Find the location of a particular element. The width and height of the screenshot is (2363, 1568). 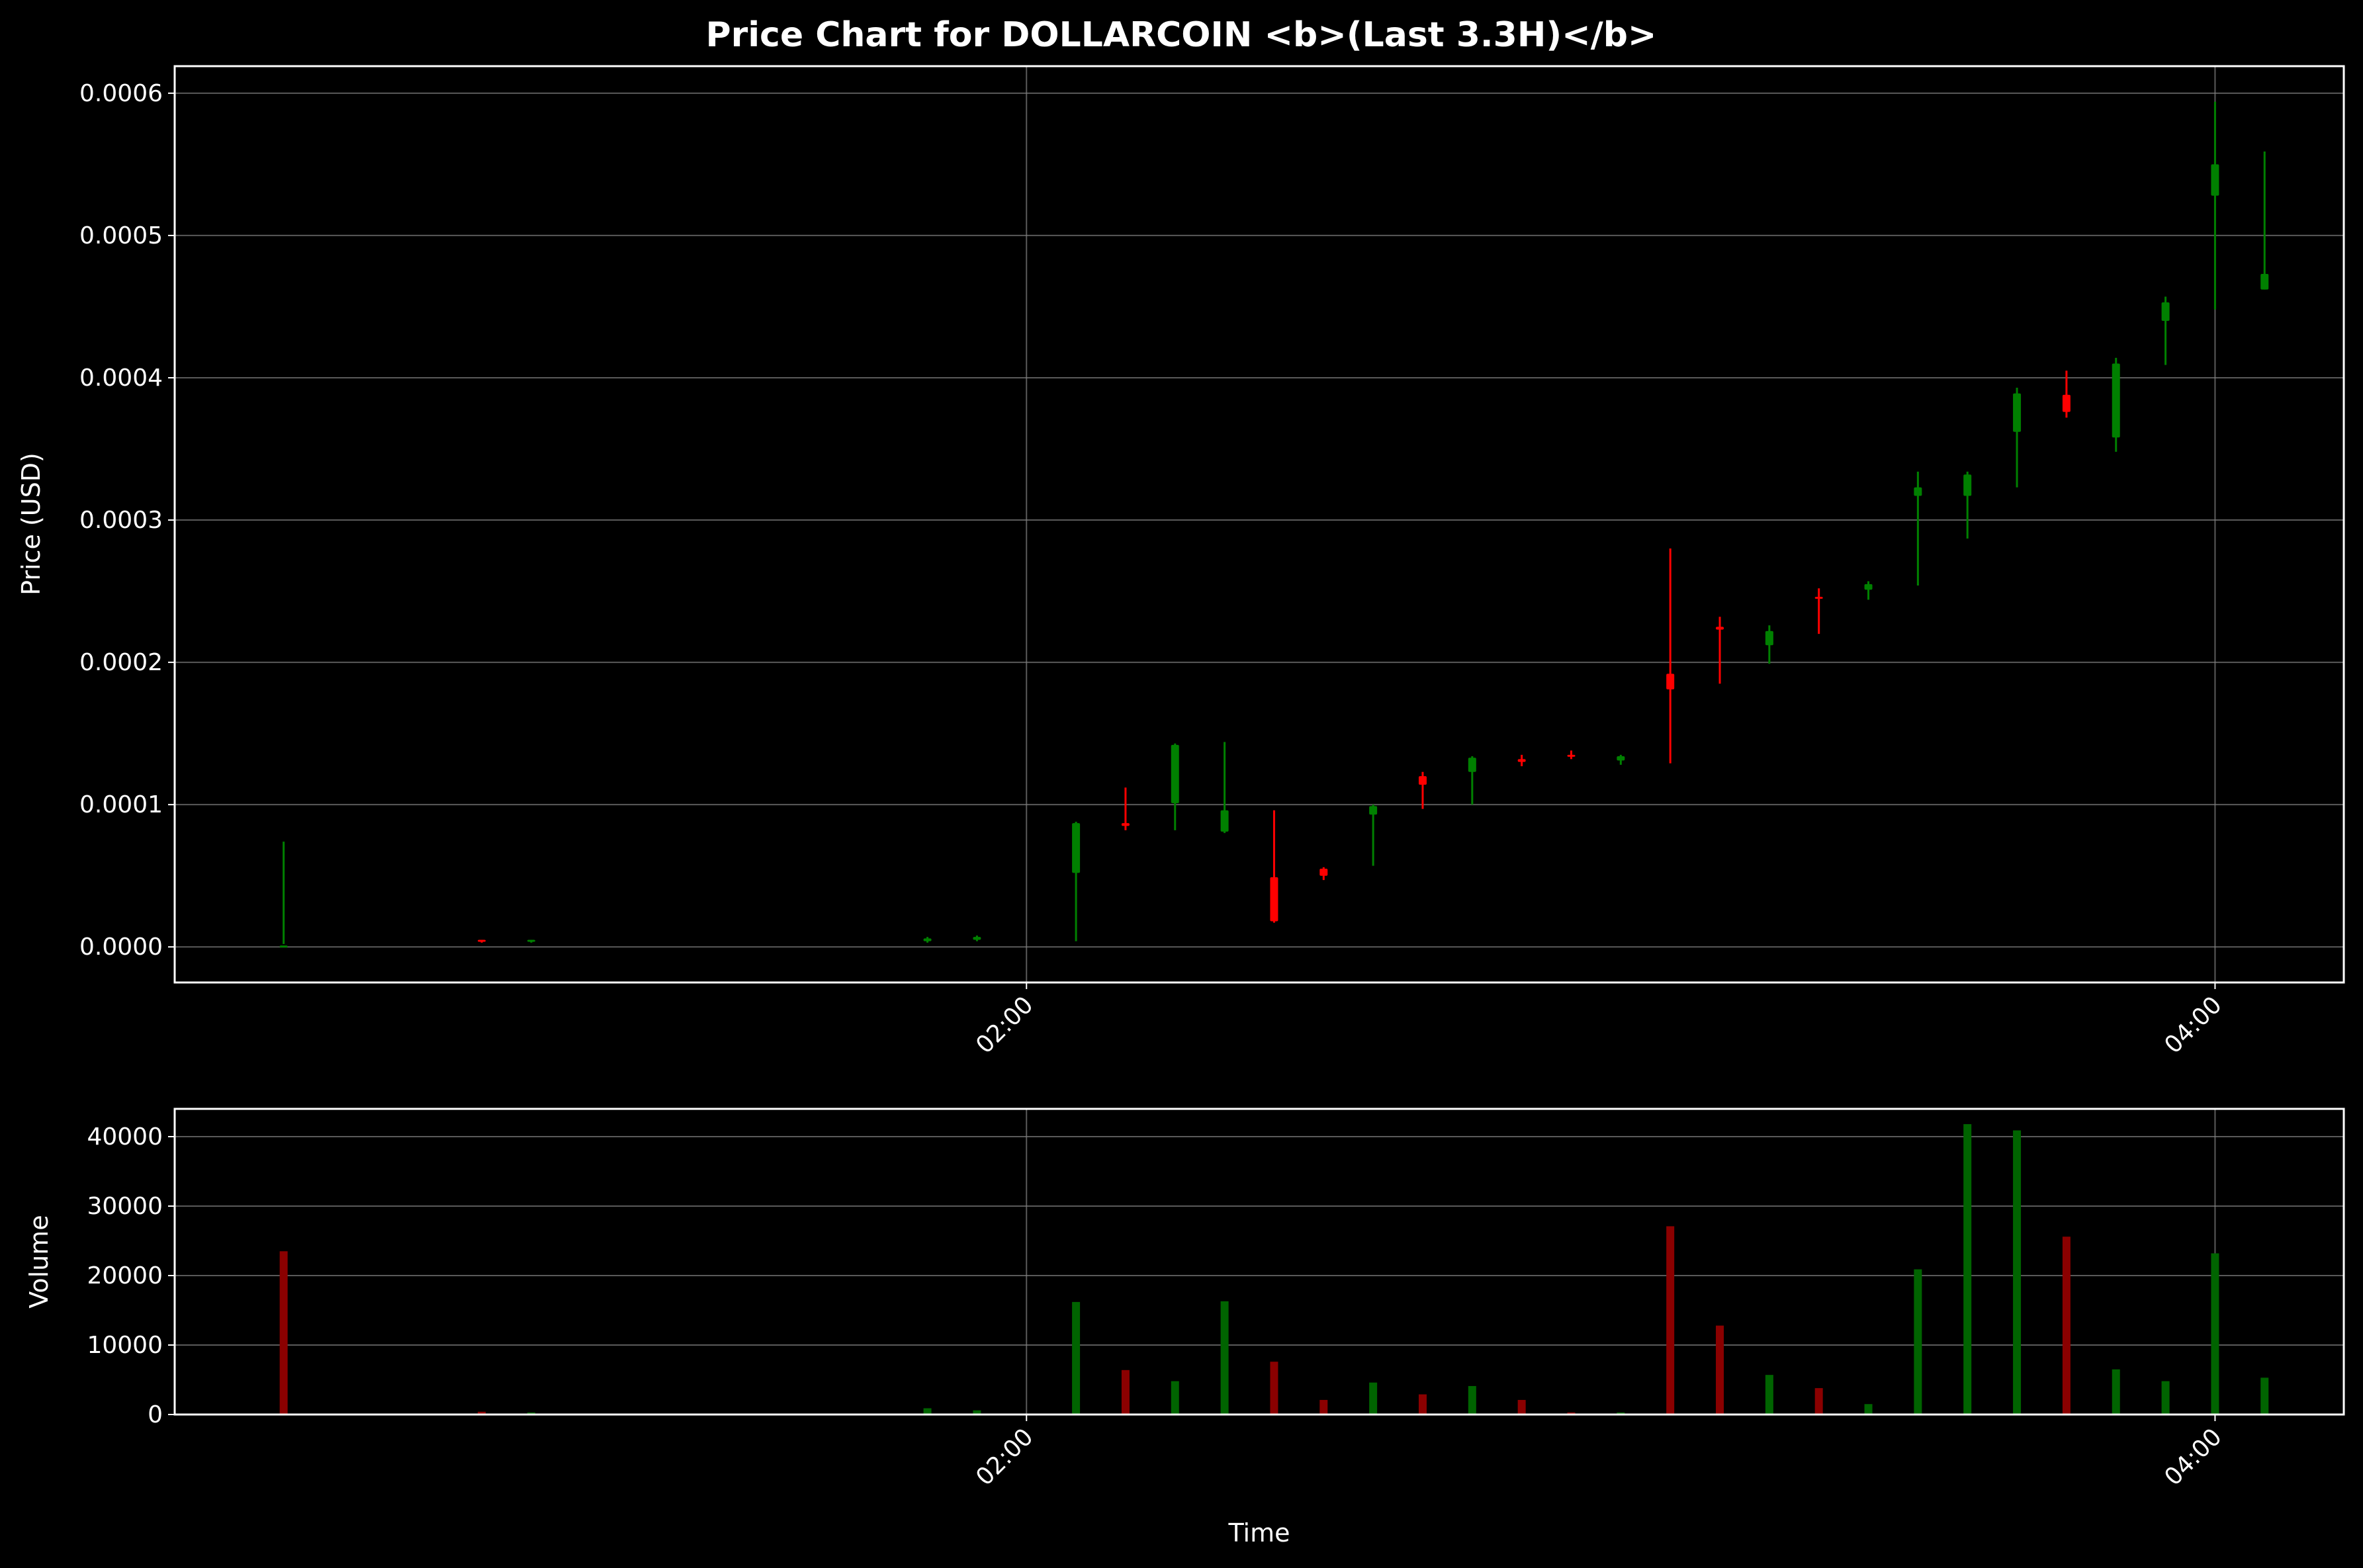

volume-y-axis-label: Volume is located at coordinates (39, 1262).